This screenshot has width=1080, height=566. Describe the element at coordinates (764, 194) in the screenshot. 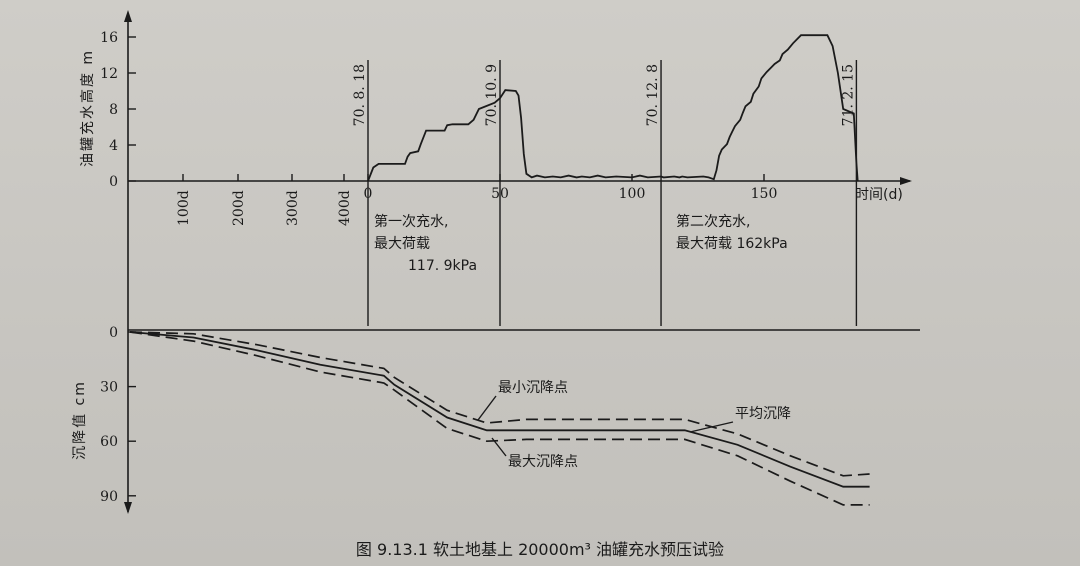

I see `day-tick-label: 150` at that location.